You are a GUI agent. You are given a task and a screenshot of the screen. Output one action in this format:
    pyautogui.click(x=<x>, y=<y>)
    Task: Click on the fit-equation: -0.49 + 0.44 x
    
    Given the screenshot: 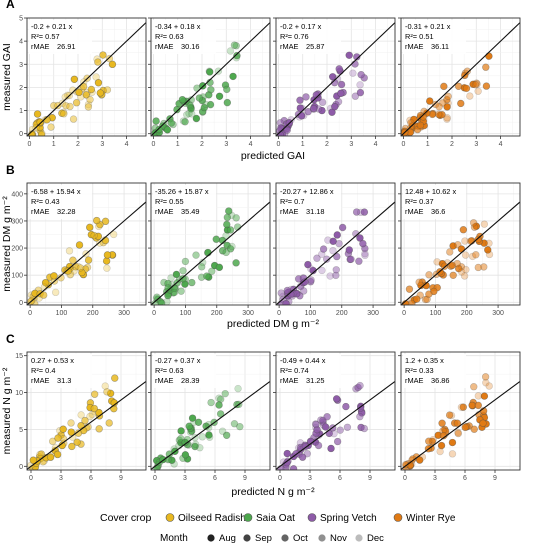 What is the action you would take?
    pyautogui.click(x=303, y=360)
    